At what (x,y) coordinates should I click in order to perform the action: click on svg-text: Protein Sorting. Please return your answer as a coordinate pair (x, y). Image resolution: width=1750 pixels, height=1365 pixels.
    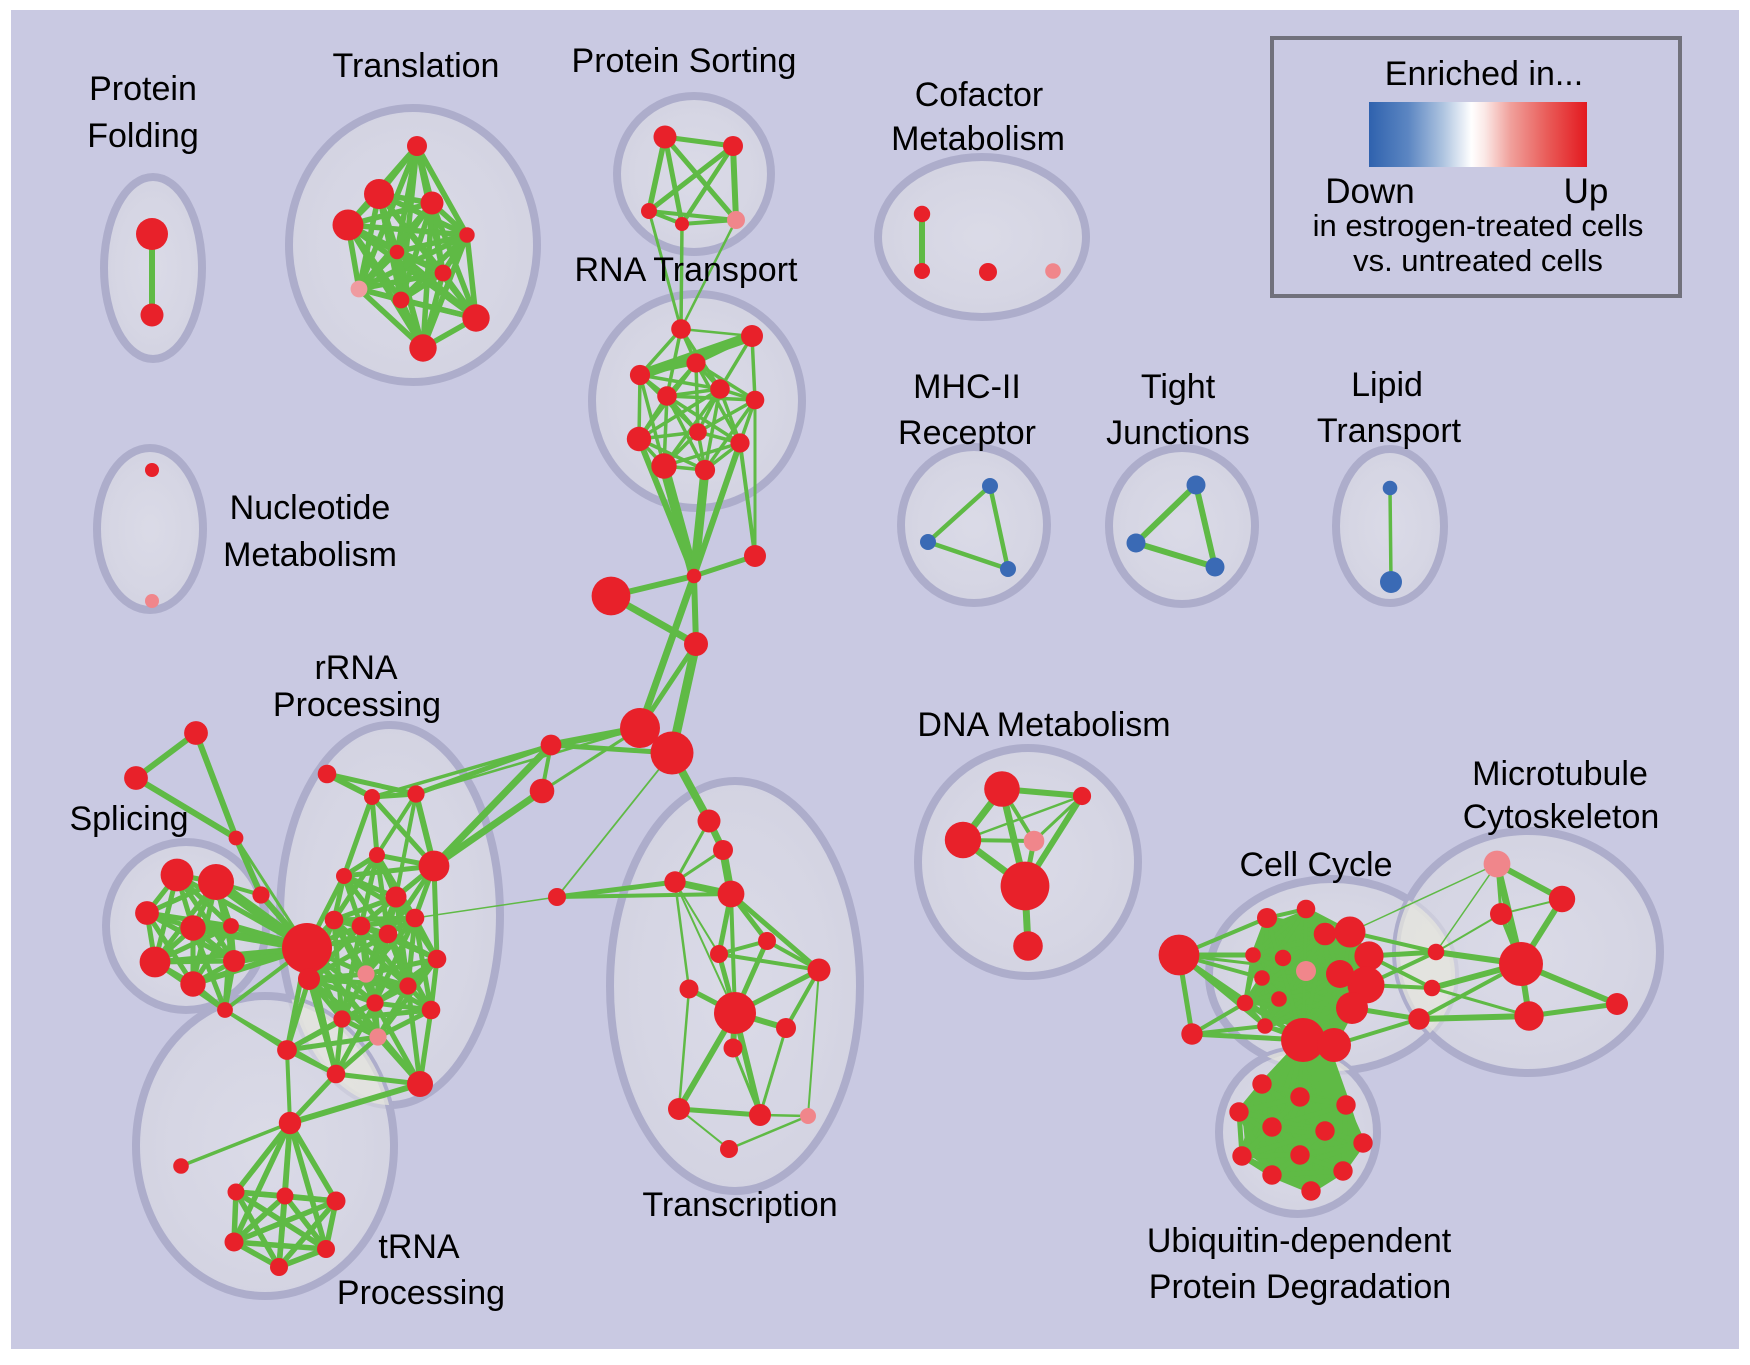
    Looking at the image, I should click on (684, 61).